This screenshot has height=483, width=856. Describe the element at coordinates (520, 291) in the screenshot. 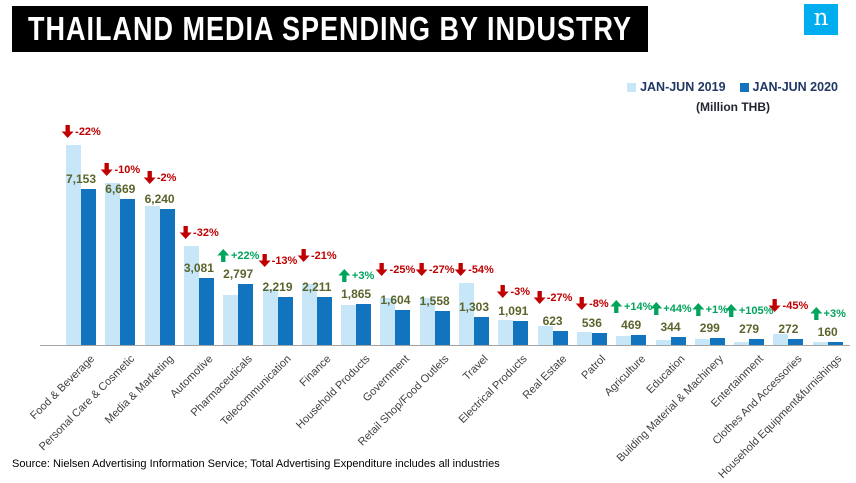

I see `pct-change-text: -3%` at that location.